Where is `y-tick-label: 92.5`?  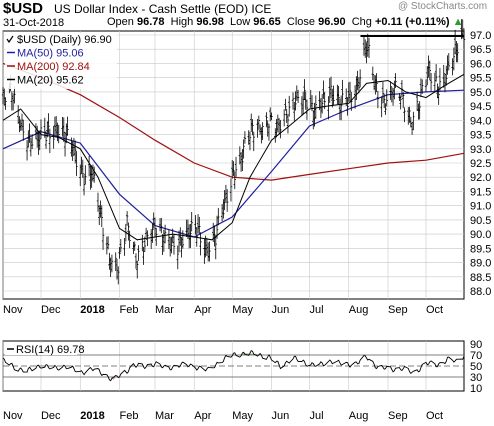
y-tick-label: 92.5 is located at coordinates (480, 164).